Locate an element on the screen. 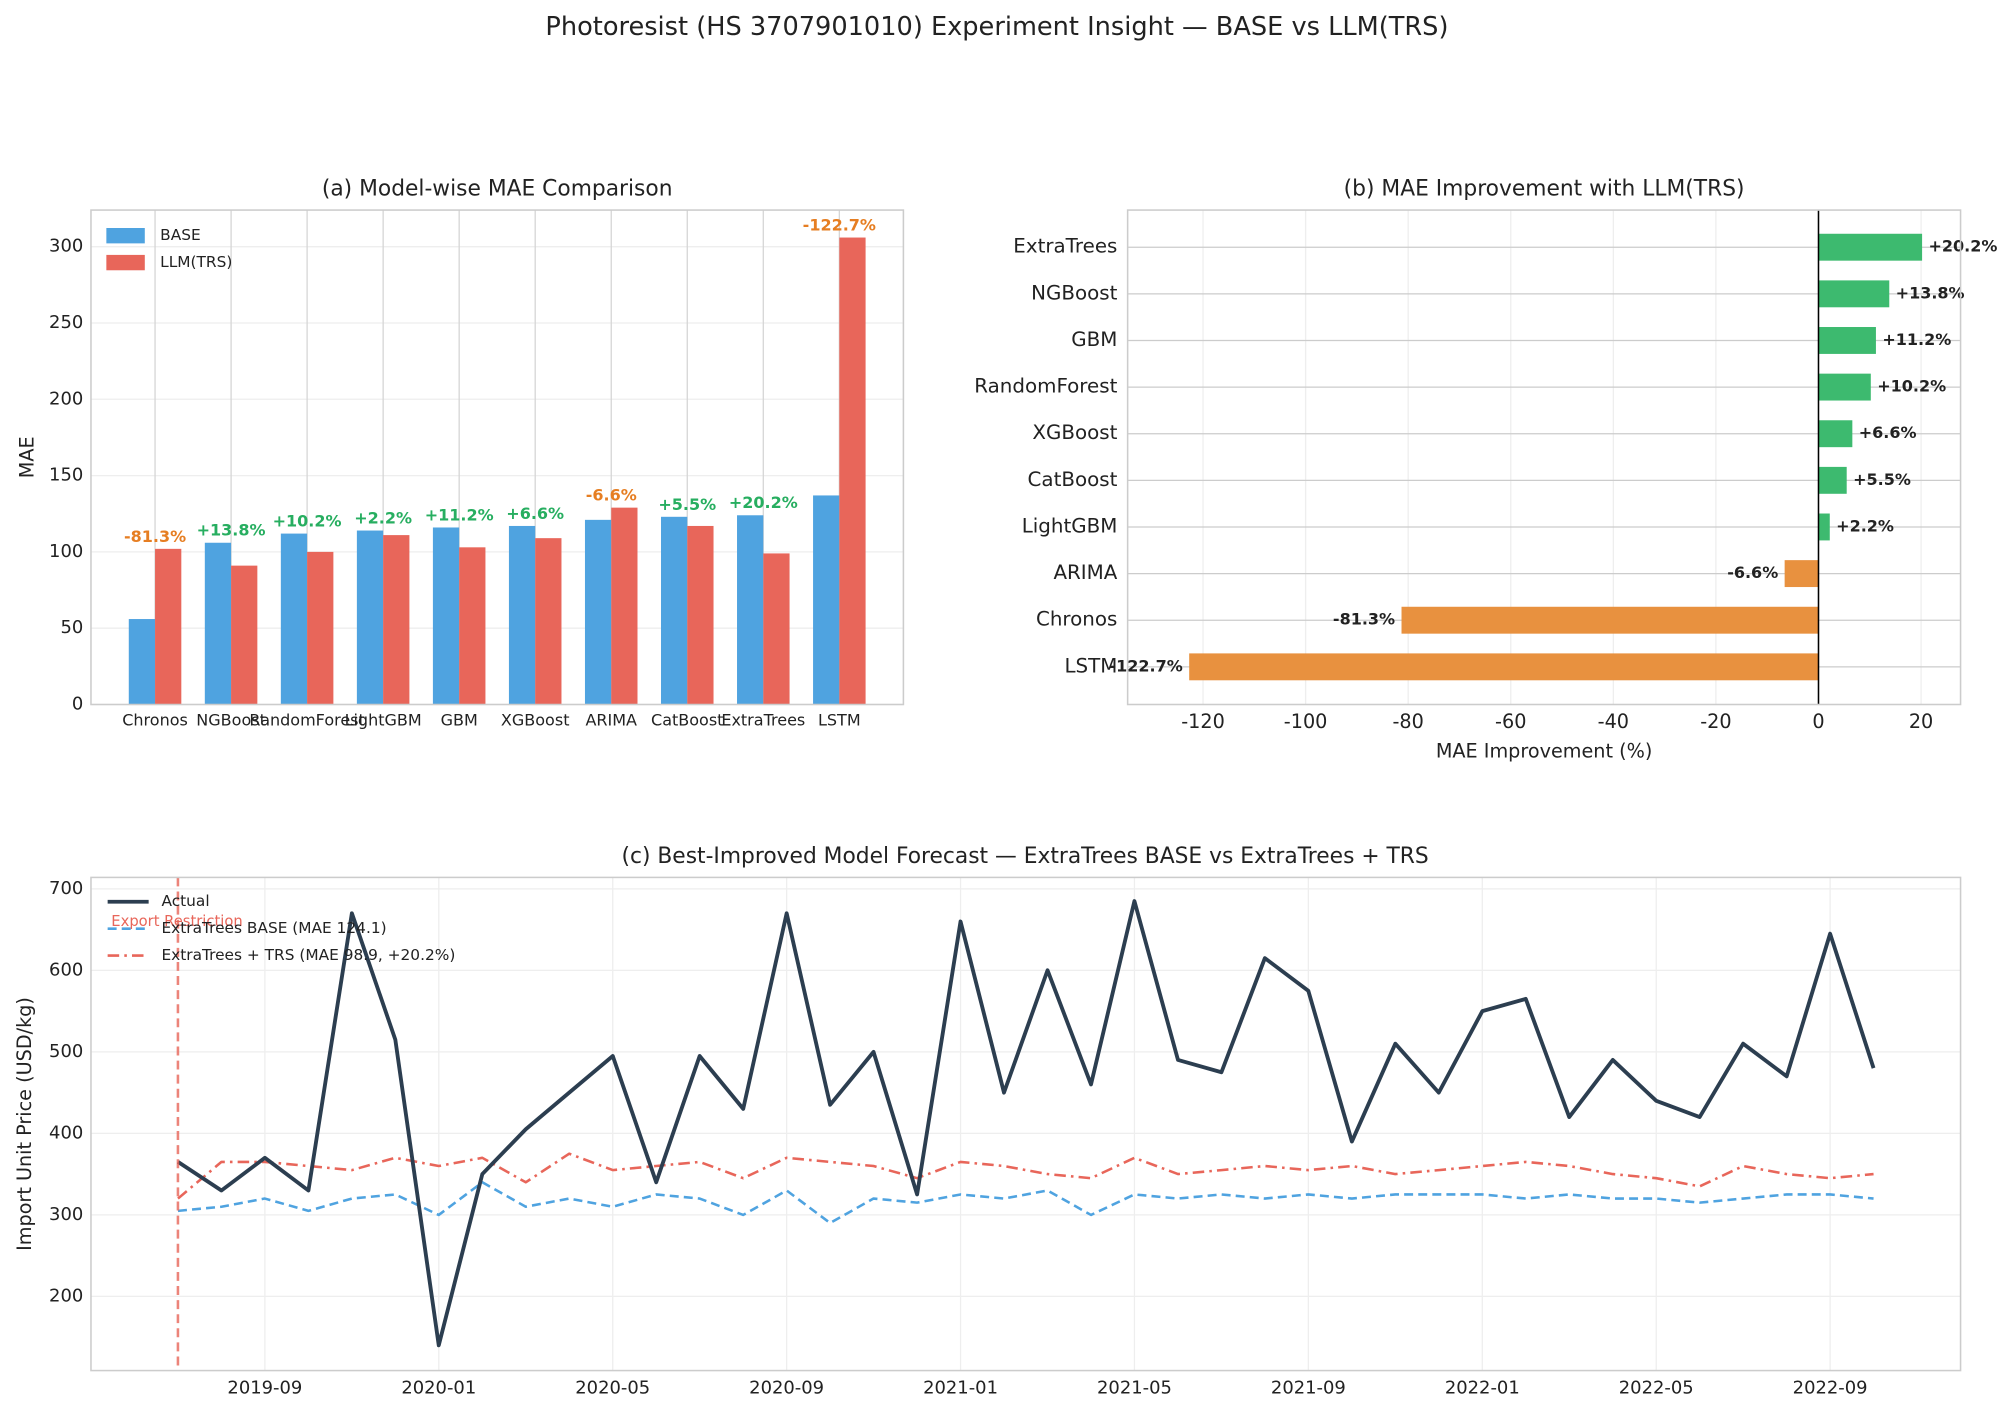 The height and width of the screenshot is (1409, 1999). y-tick-label: 400 is located at coordinates (66, 1132).